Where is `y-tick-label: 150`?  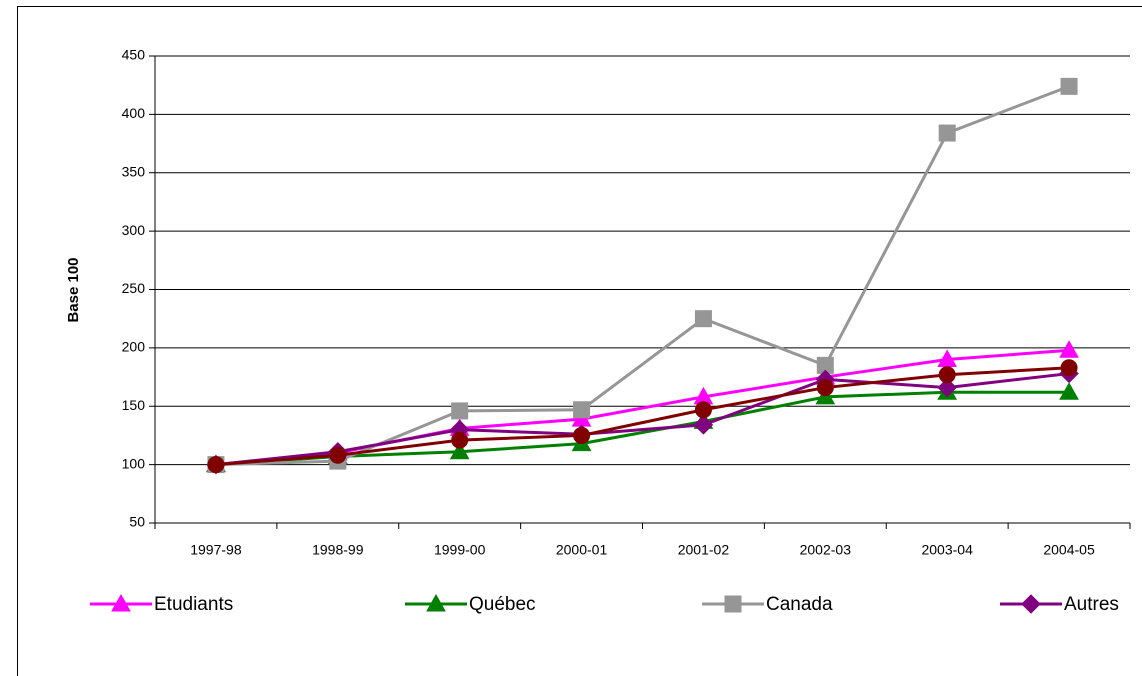 y-tick-label: 150 is located at coordinates (134, 405).